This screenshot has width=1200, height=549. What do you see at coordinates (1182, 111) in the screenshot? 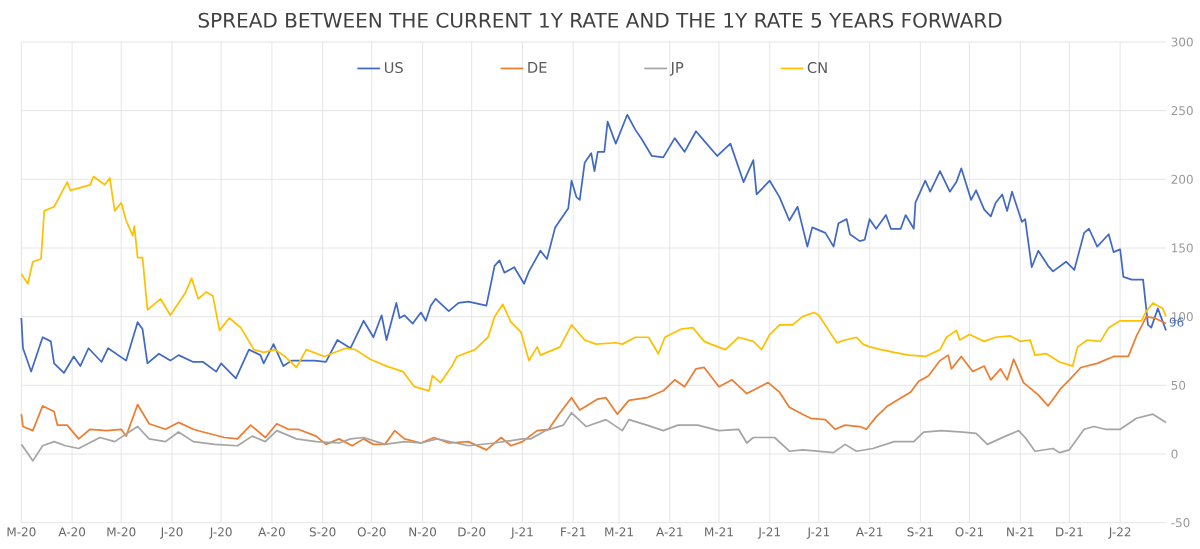
I see `y-tick-label: 250` at bounding box center [1182, 111].